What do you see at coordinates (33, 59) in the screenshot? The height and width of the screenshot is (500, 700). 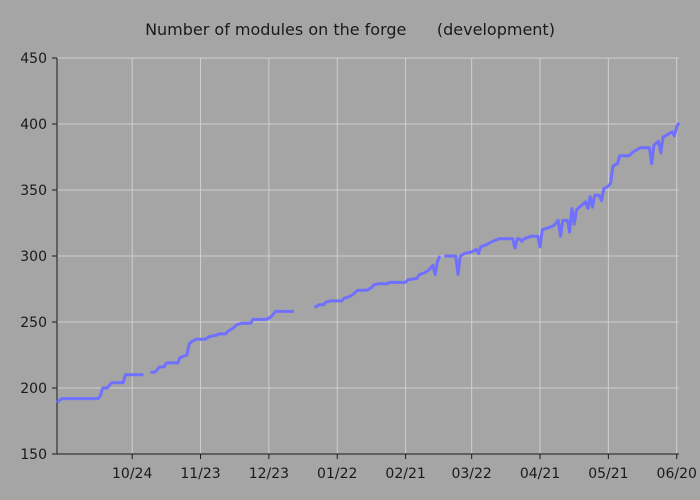 I see `y-tick-label: 450` at bounding box center [33, 59].